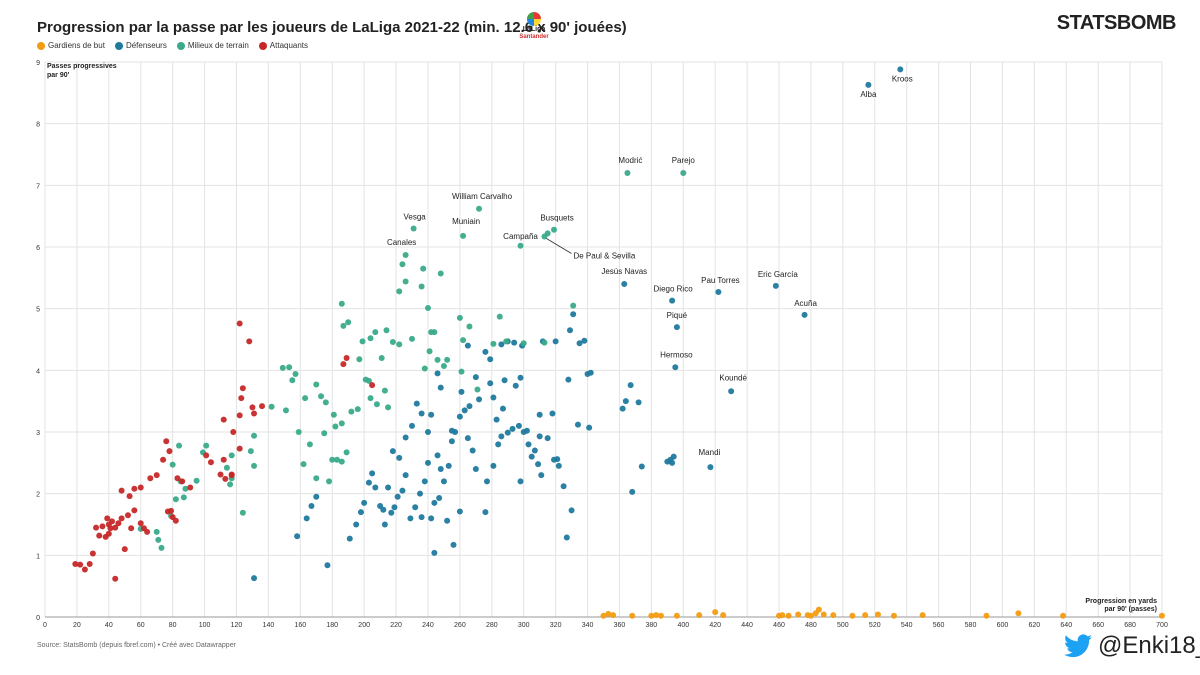 This screenshot has height=675, width=1200. Describe the element at coordinates (109, 625) in the screenshot. I see `x-tick-label: 40` at that location.